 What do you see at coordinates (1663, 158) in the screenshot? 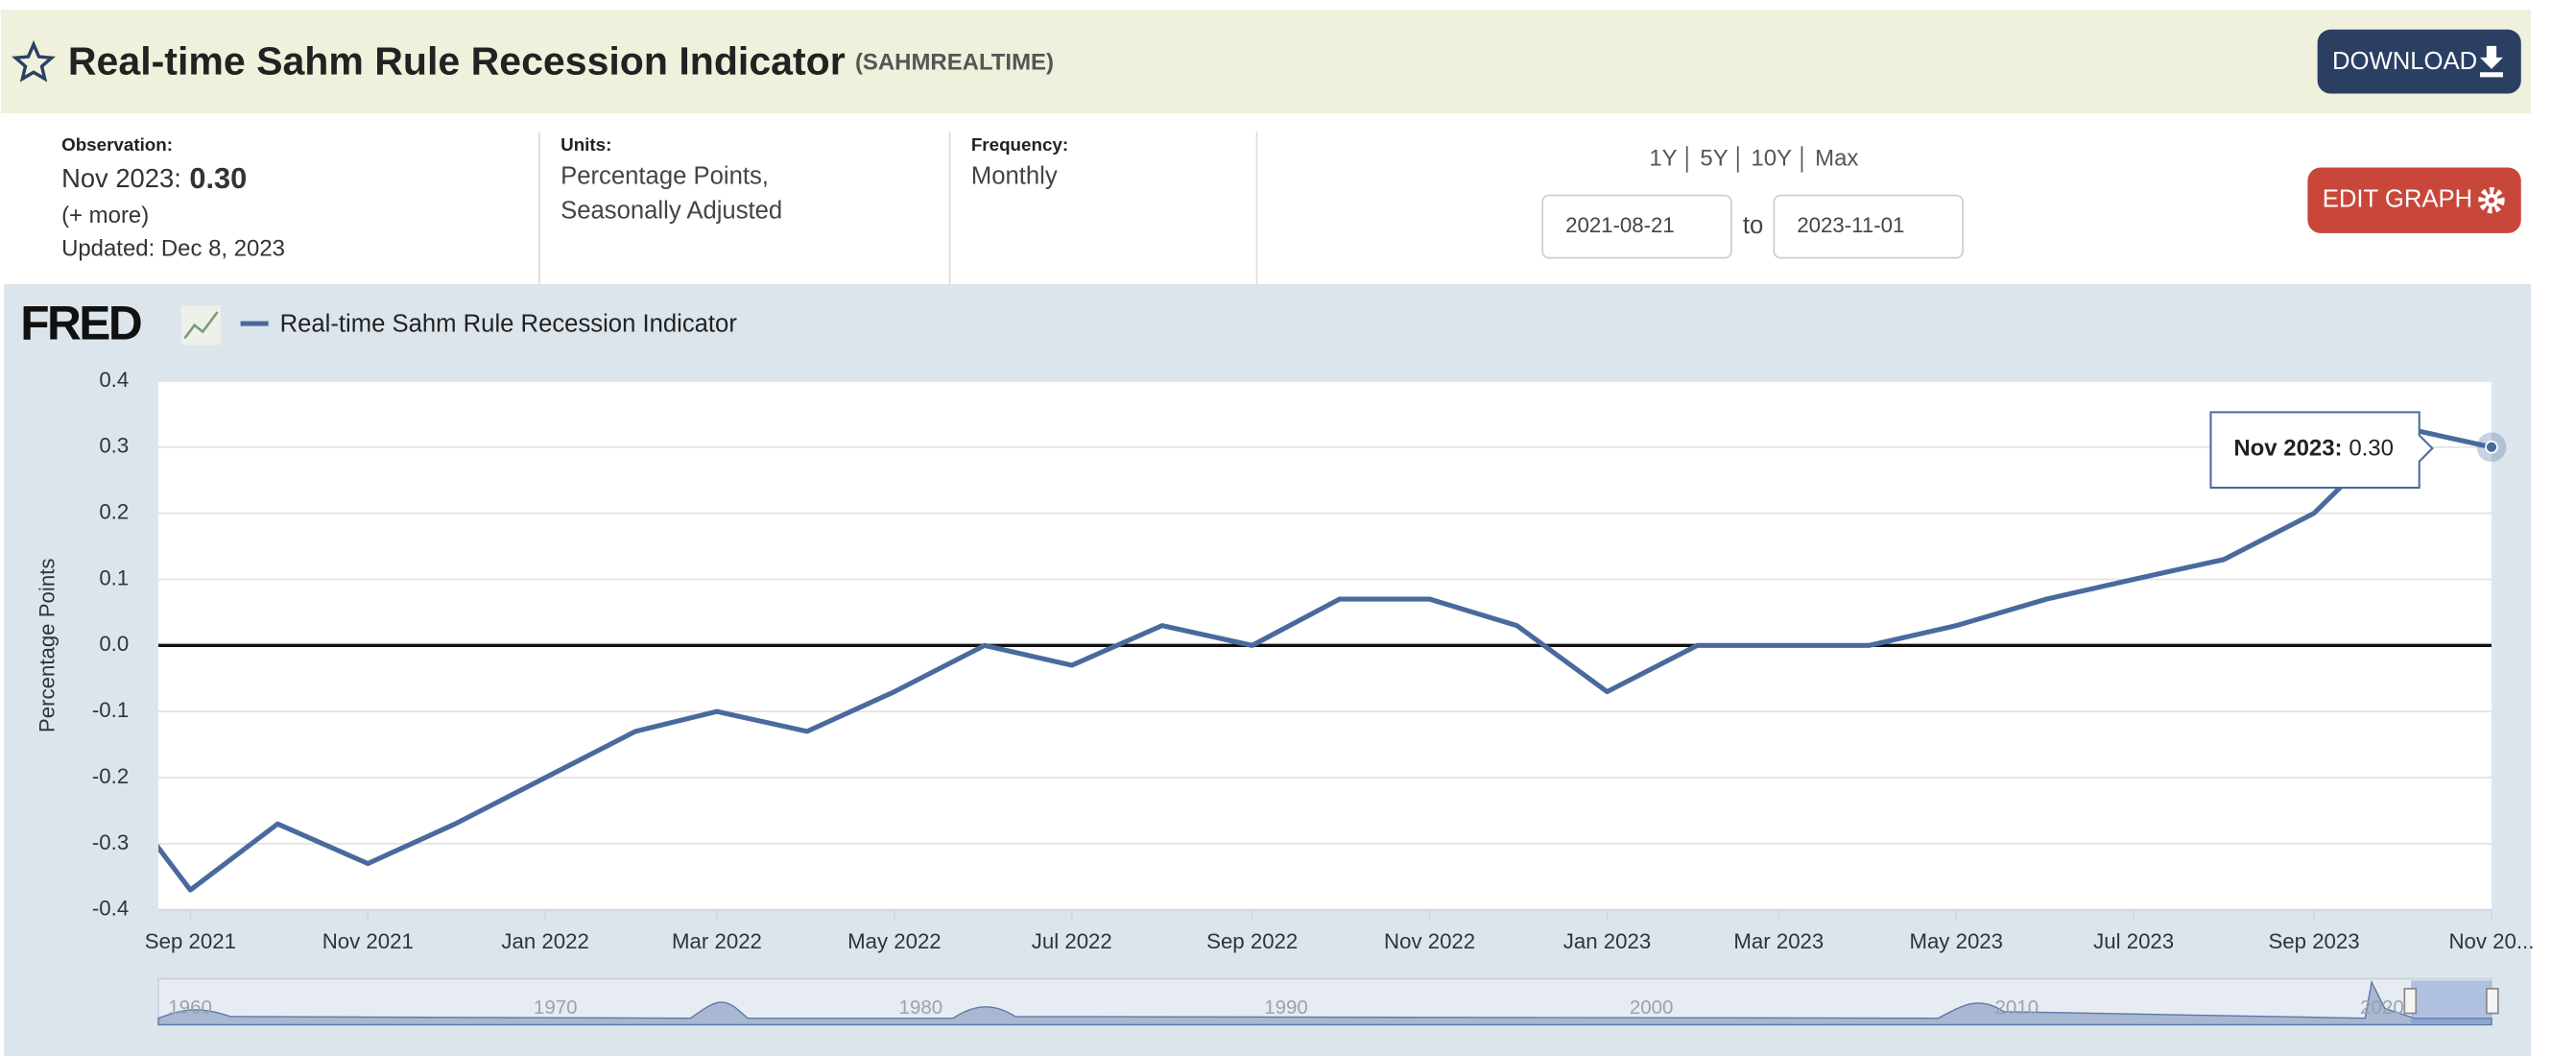
I see `range-link: 1Y` at bounding box center [1663, 158].